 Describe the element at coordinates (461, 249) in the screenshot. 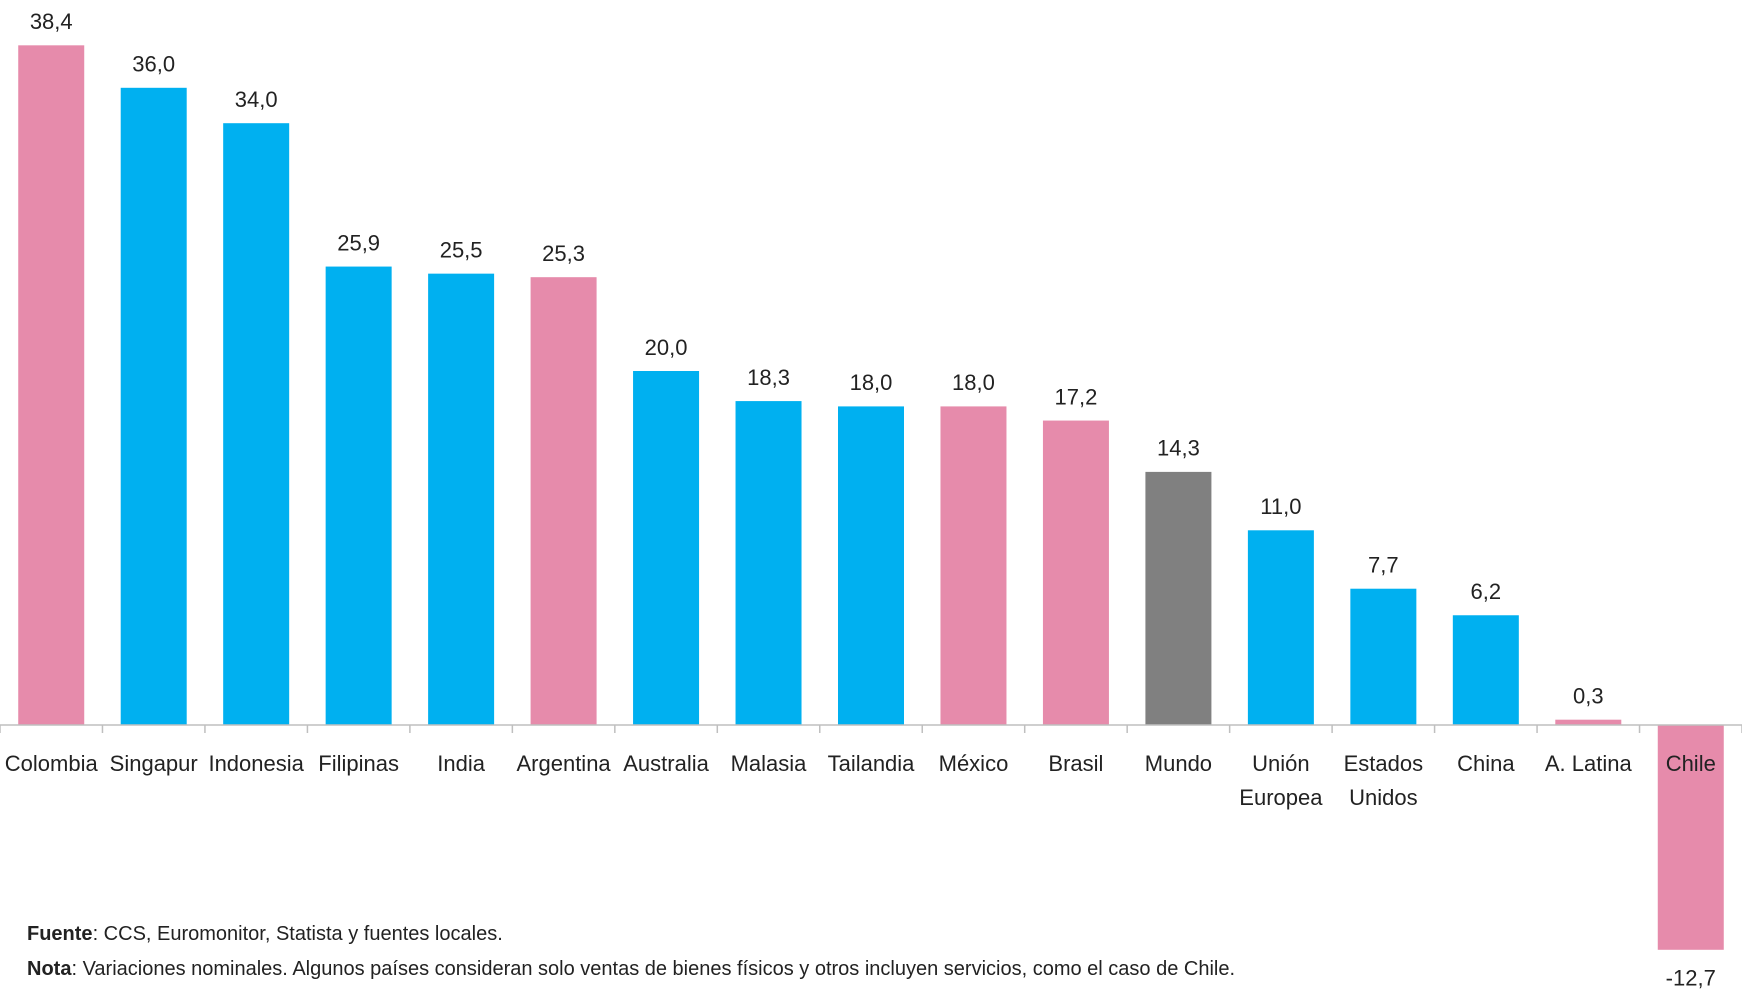

I see `value-label: 25,5` at that location.